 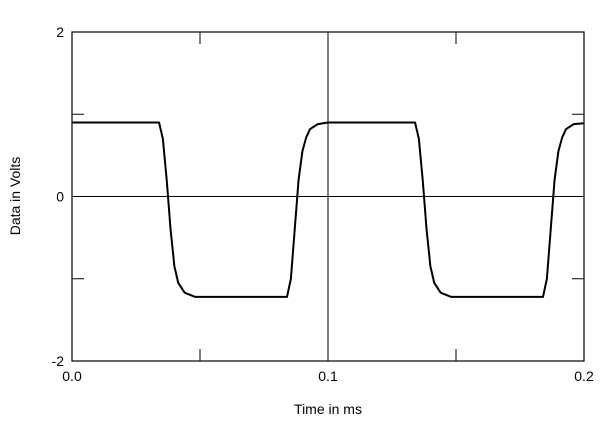 I want to click on x-tick-label: 0.1, so click(x=328, y=376).